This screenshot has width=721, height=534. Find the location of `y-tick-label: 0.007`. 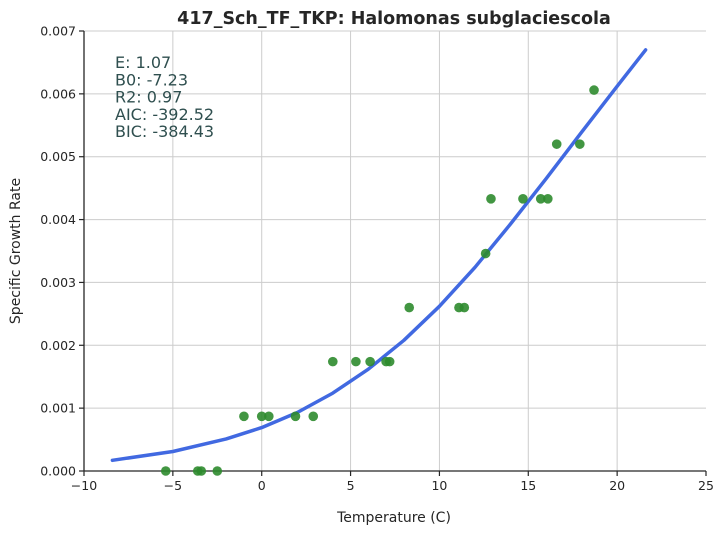

y-tick-label: 0.007 is located at coordinates (58, 31).